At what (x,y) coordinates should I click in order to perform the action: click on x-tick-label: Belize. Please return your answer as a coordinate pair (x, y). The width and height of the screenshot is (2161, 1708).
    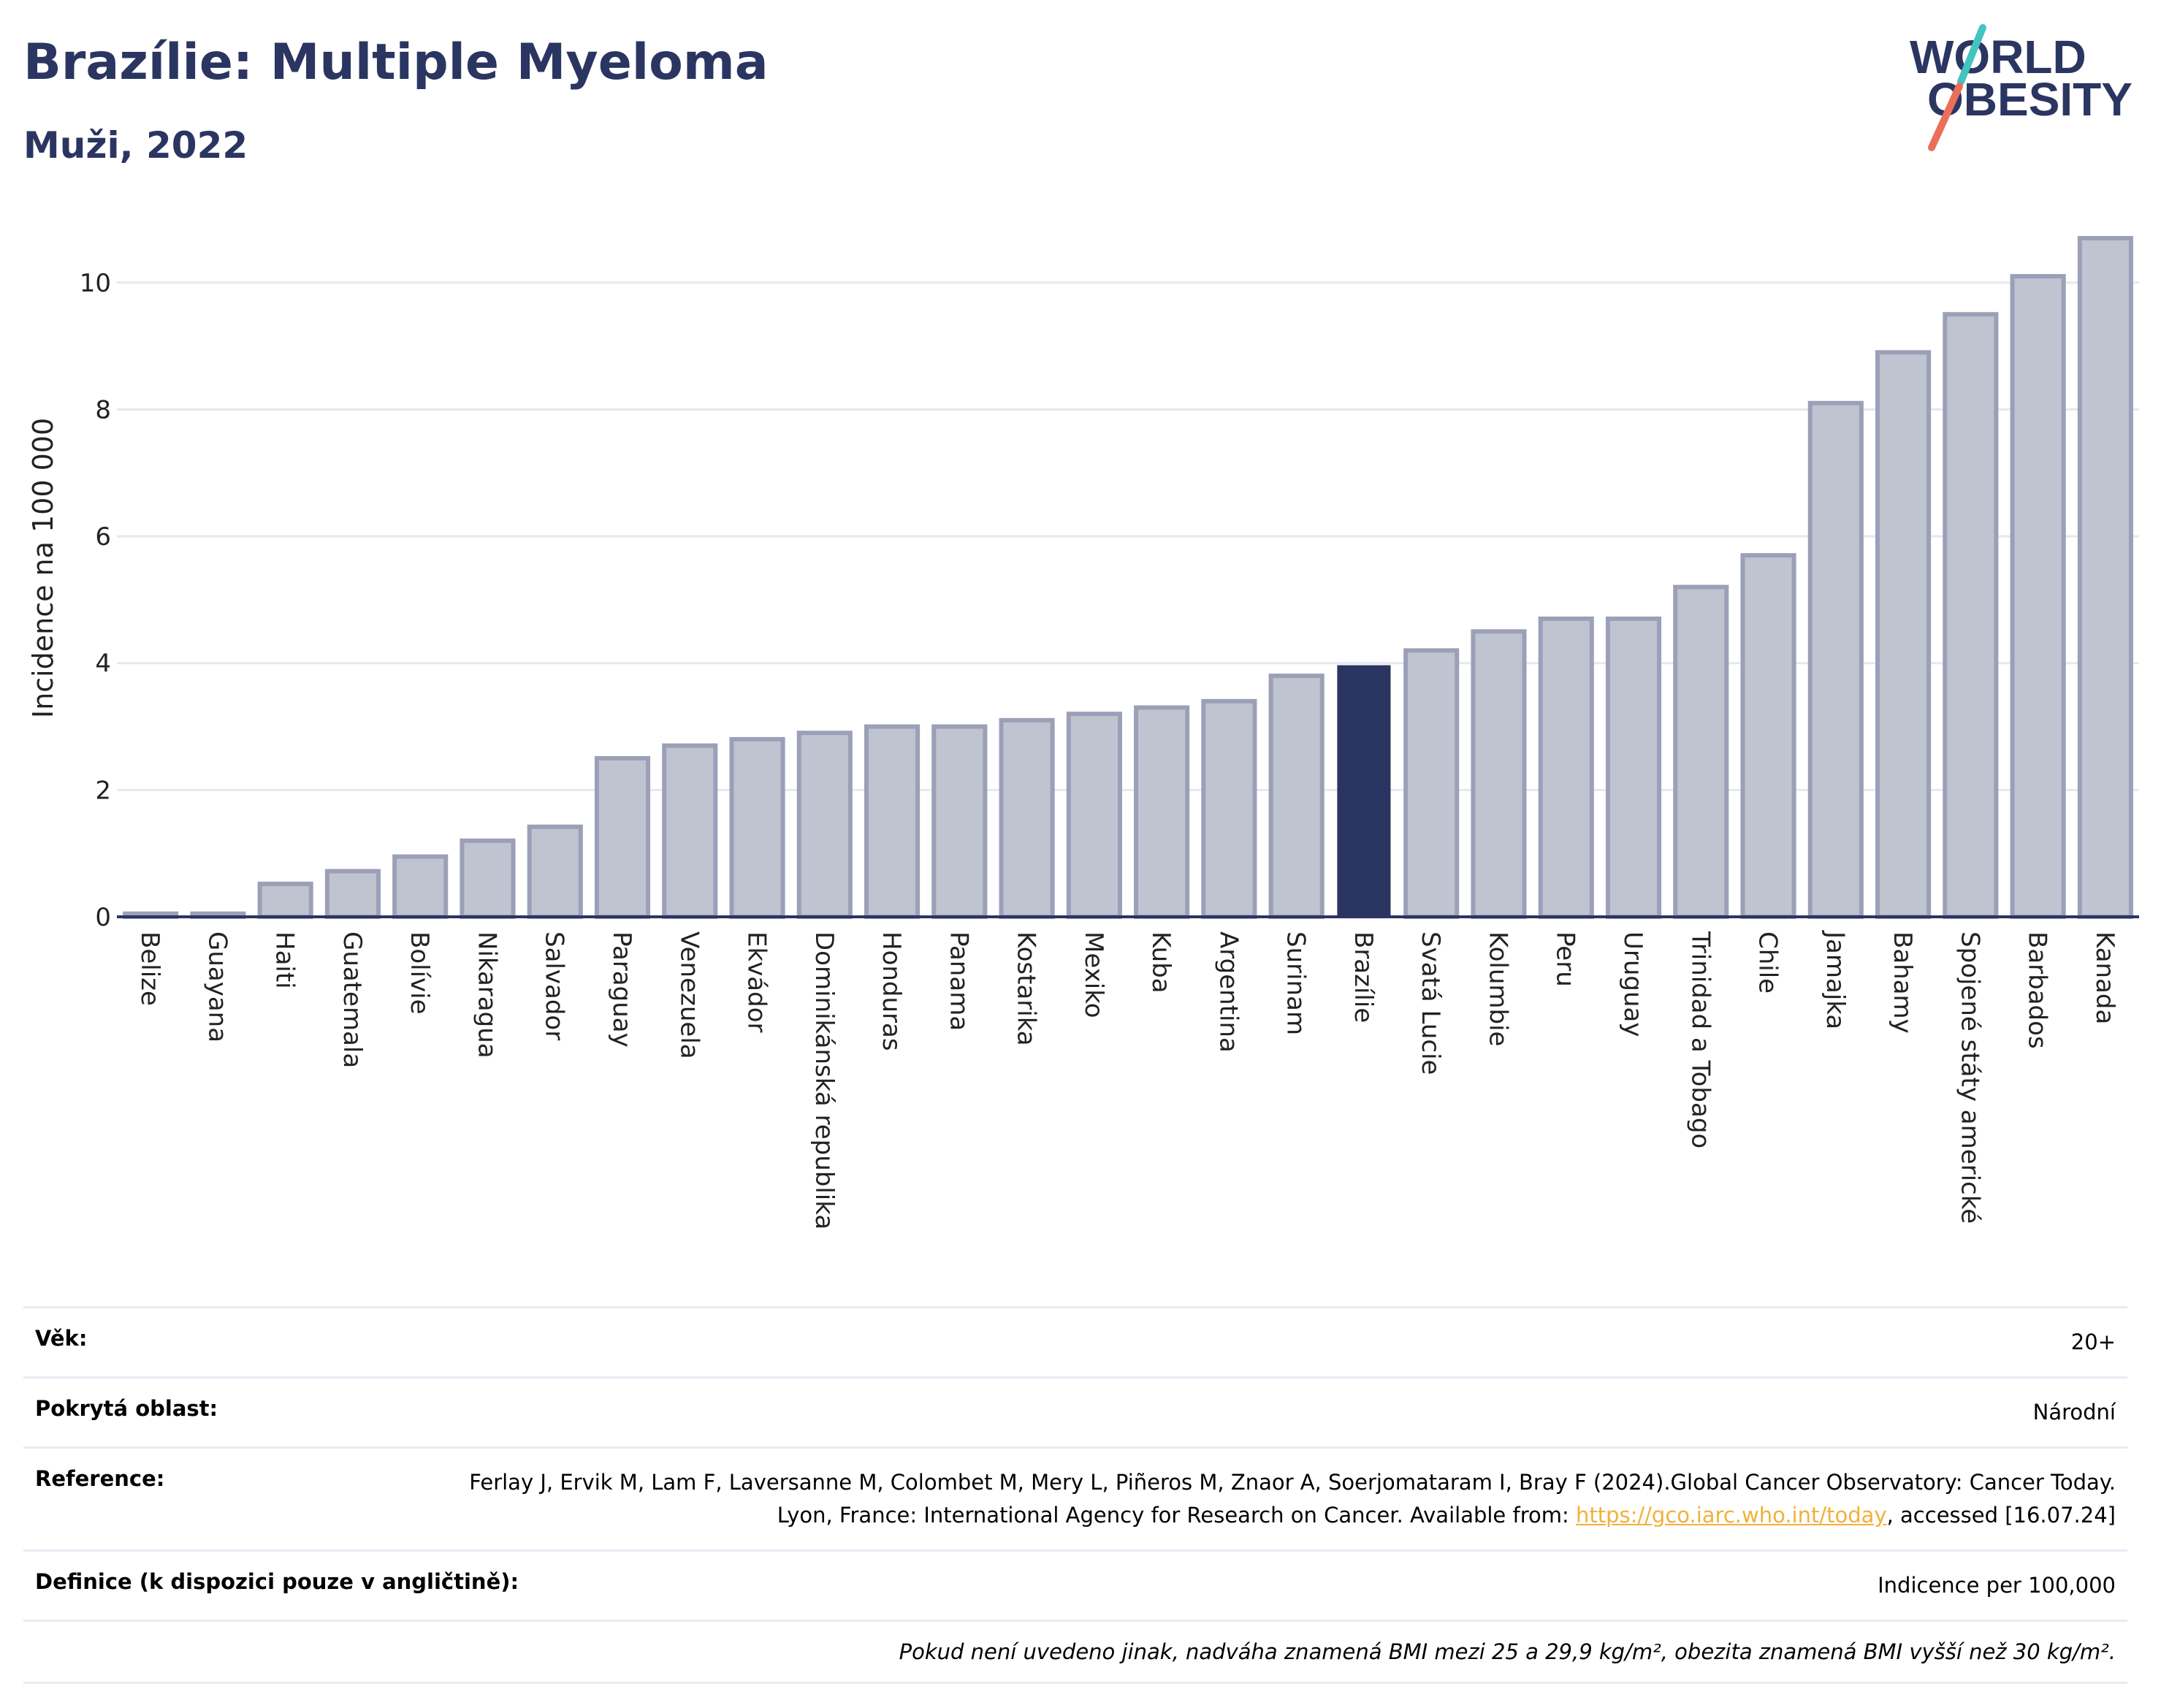
    Looking at the image, I should click on (150, 968).